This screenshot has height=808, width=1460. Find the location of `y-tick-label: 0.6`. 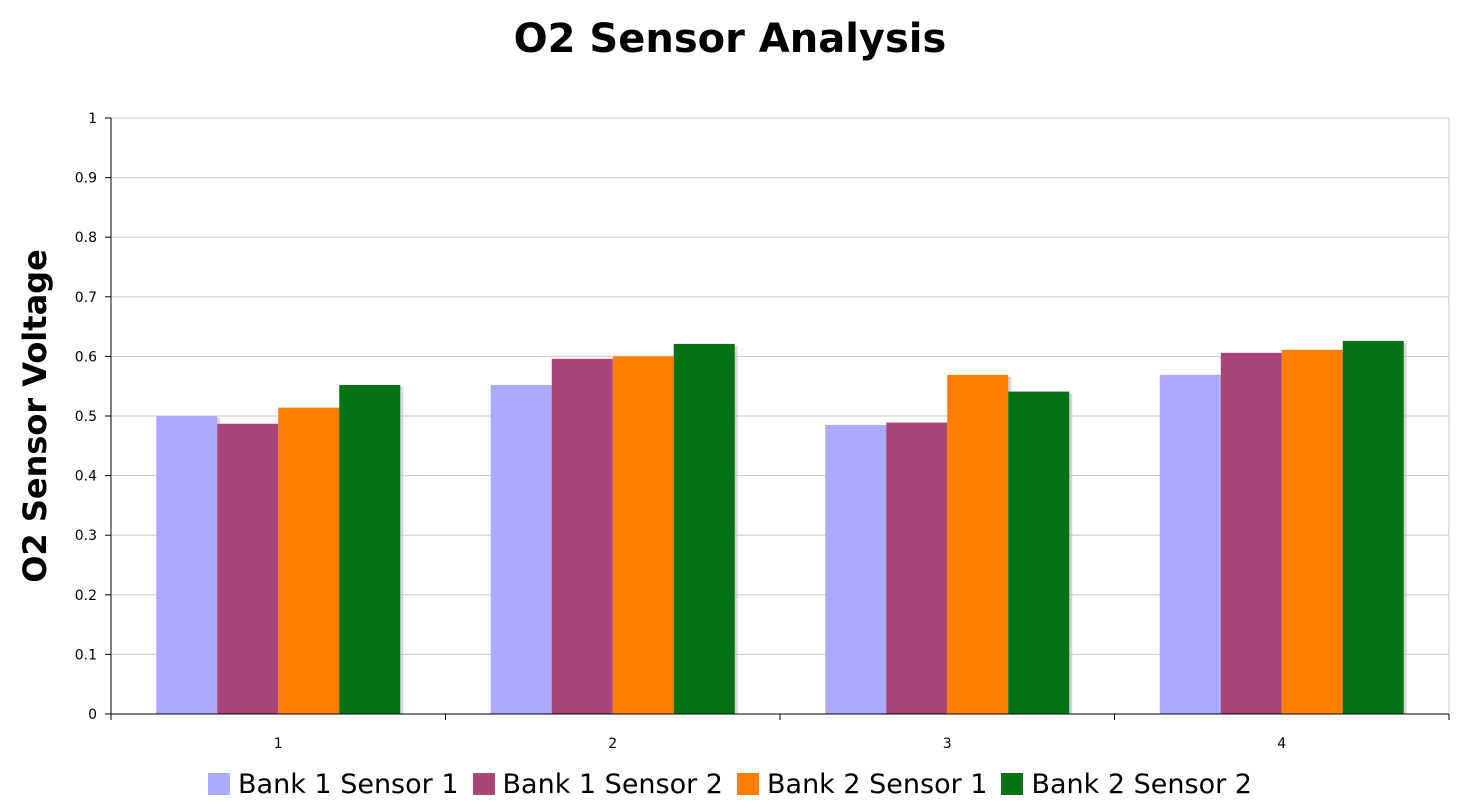

y-tick-label: 0.6 is located at coordinates (86, 357).